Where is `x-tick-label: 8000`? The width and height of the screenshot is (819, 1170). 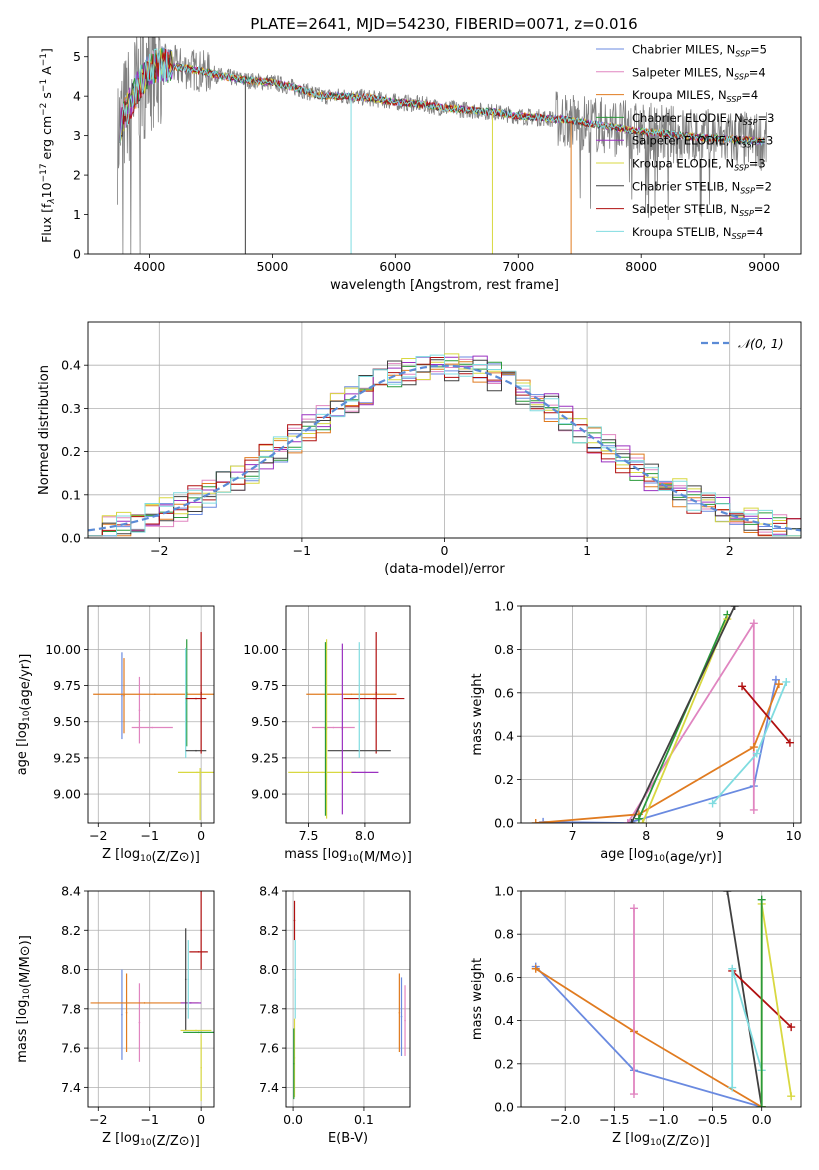
x-tick-label: 8000 is located at coordinates (641, 266).